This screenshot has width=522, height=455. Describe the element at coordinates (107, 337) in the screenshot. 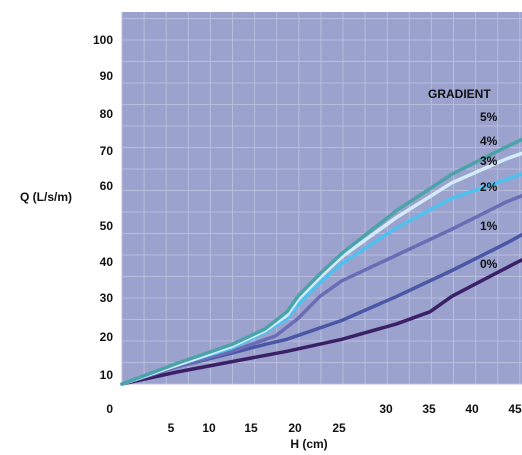

I see `y-tick-label: 20` at that location.